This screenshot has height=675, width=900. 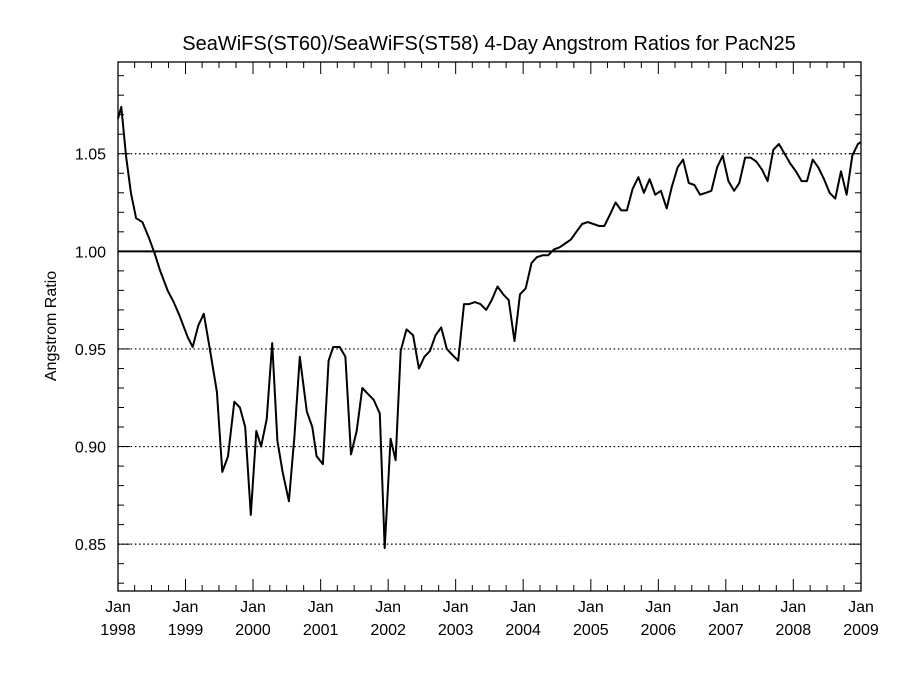 I want to click on x-tick-year: 2007, so click(x=726, y=630).